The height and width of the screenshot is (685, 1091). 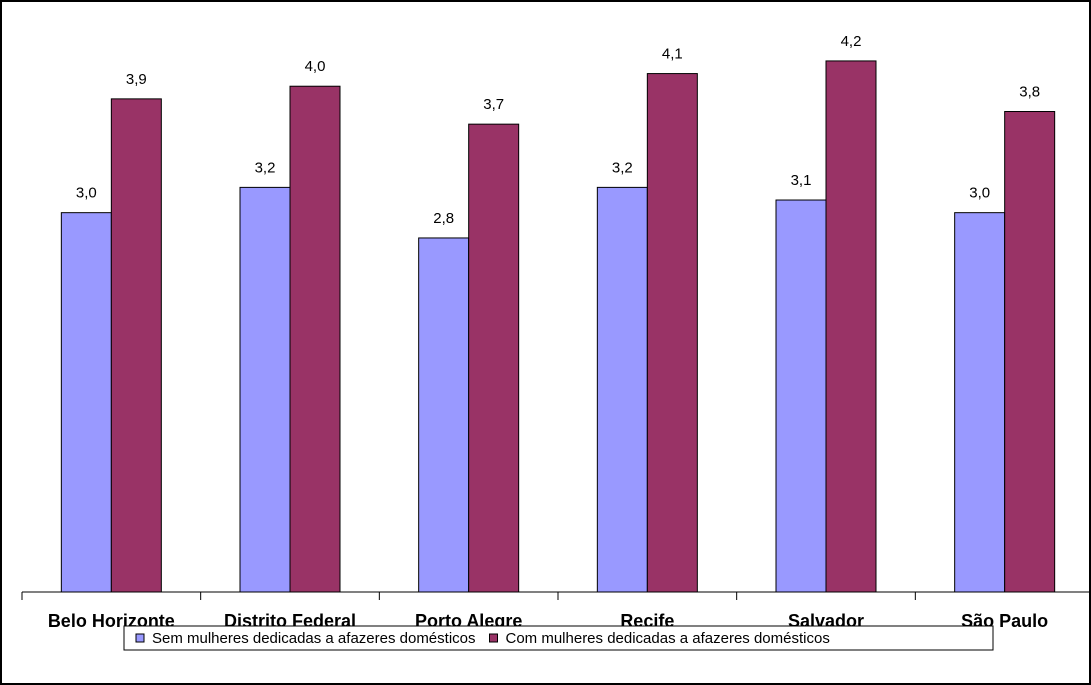 I want to click on value-label: 3,1, so click(x=801, y=180).